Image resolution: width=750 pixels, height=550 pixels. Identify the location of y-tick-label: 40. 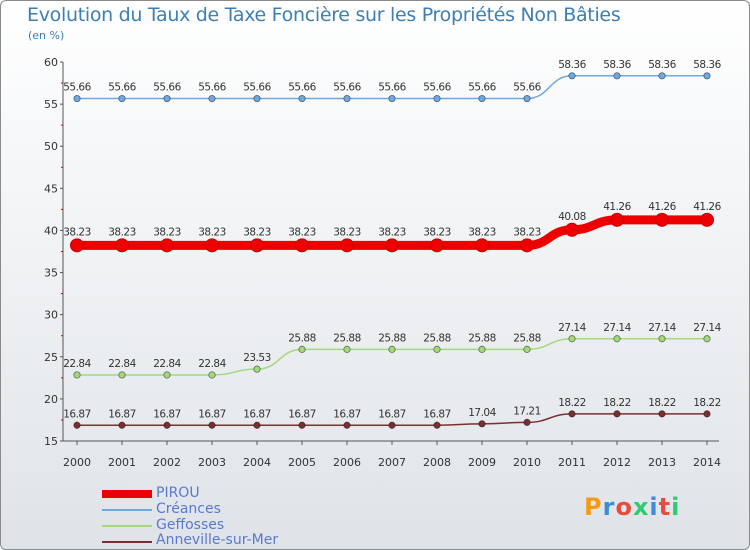
(51, 230).